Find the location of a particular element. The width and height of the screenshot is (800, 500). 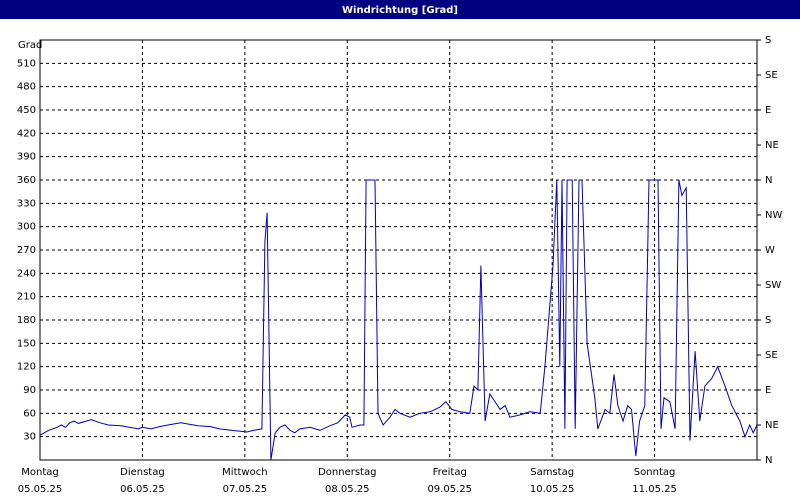

y-tick-label: 60 is located at coordinates (29, 413).